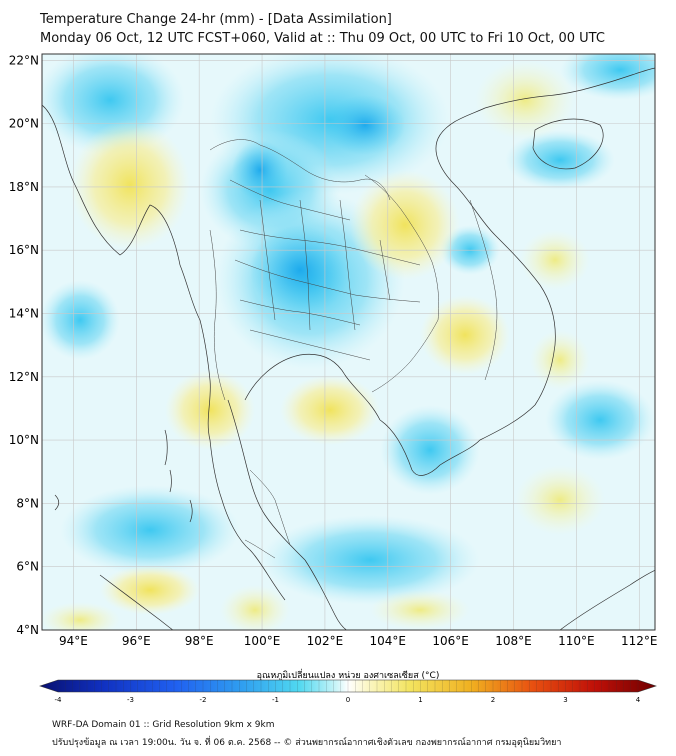  Describe the element at coordinates (59, 700) in the screenshot. I see `colorbar-tick-label: -4` at that location.